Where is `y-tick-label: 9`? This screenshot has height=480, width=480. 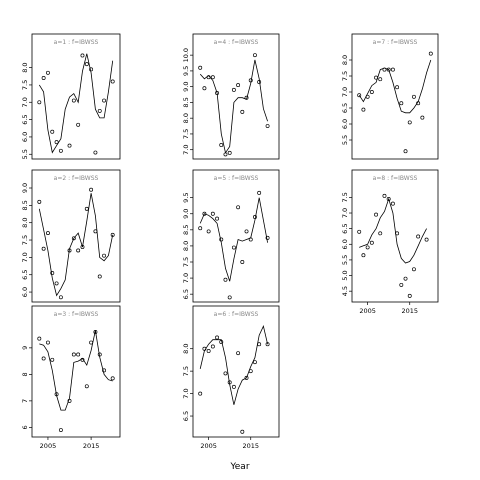
y-tick-label: 9 is located at coordinates (25, 348).